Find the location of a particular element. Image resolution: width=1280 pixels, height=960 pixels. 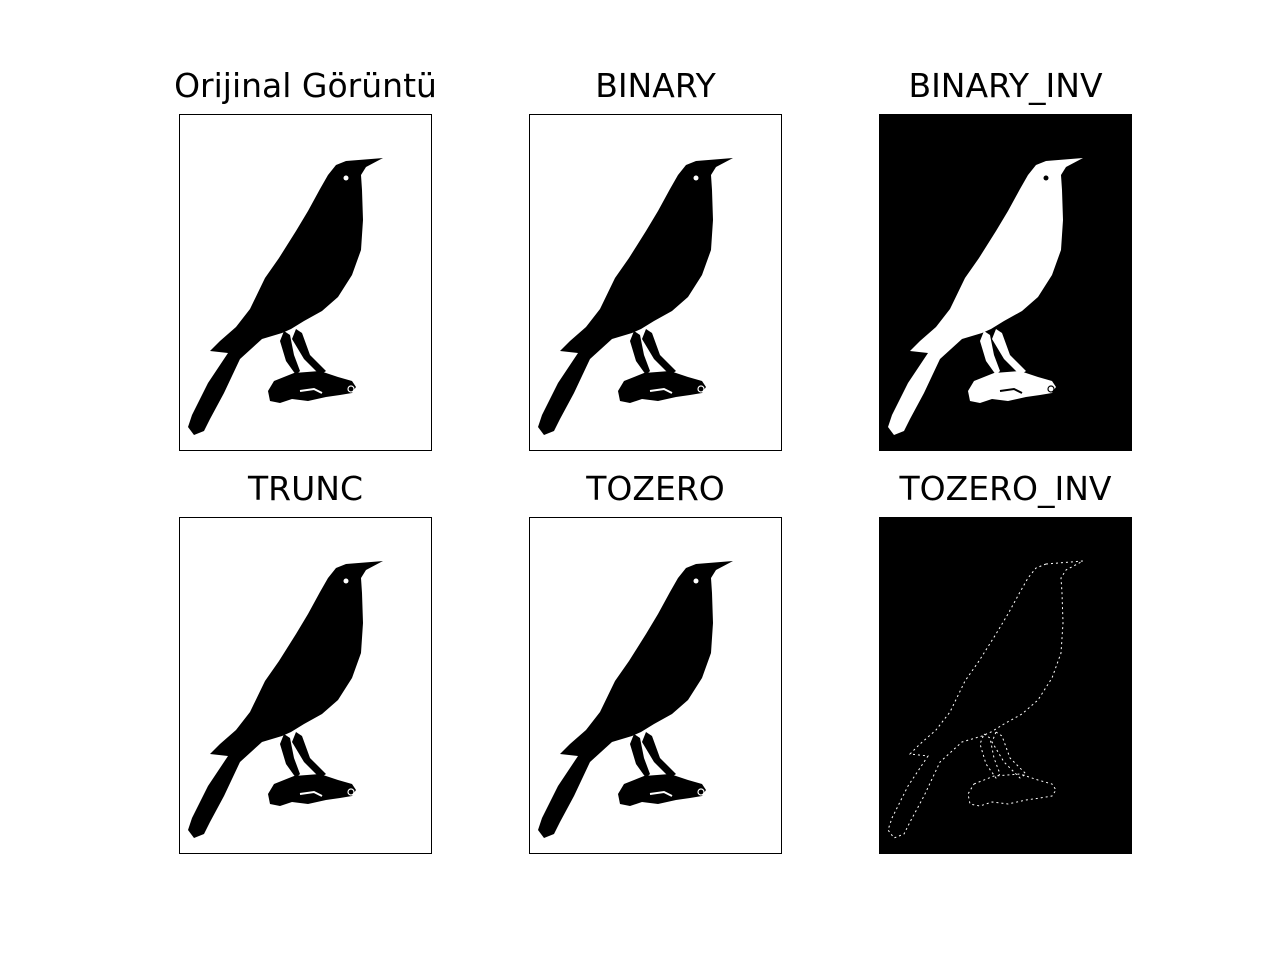

image-background is located at coordinates (1005, 685).